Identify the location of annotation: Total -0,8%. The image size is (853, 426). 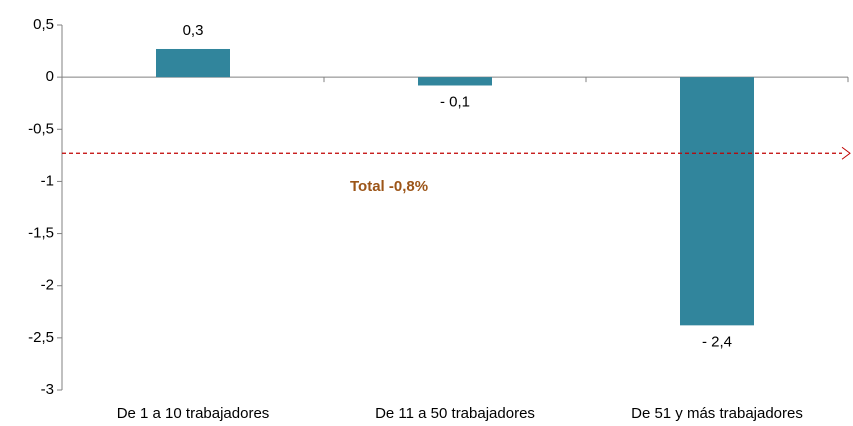
(389, 186).